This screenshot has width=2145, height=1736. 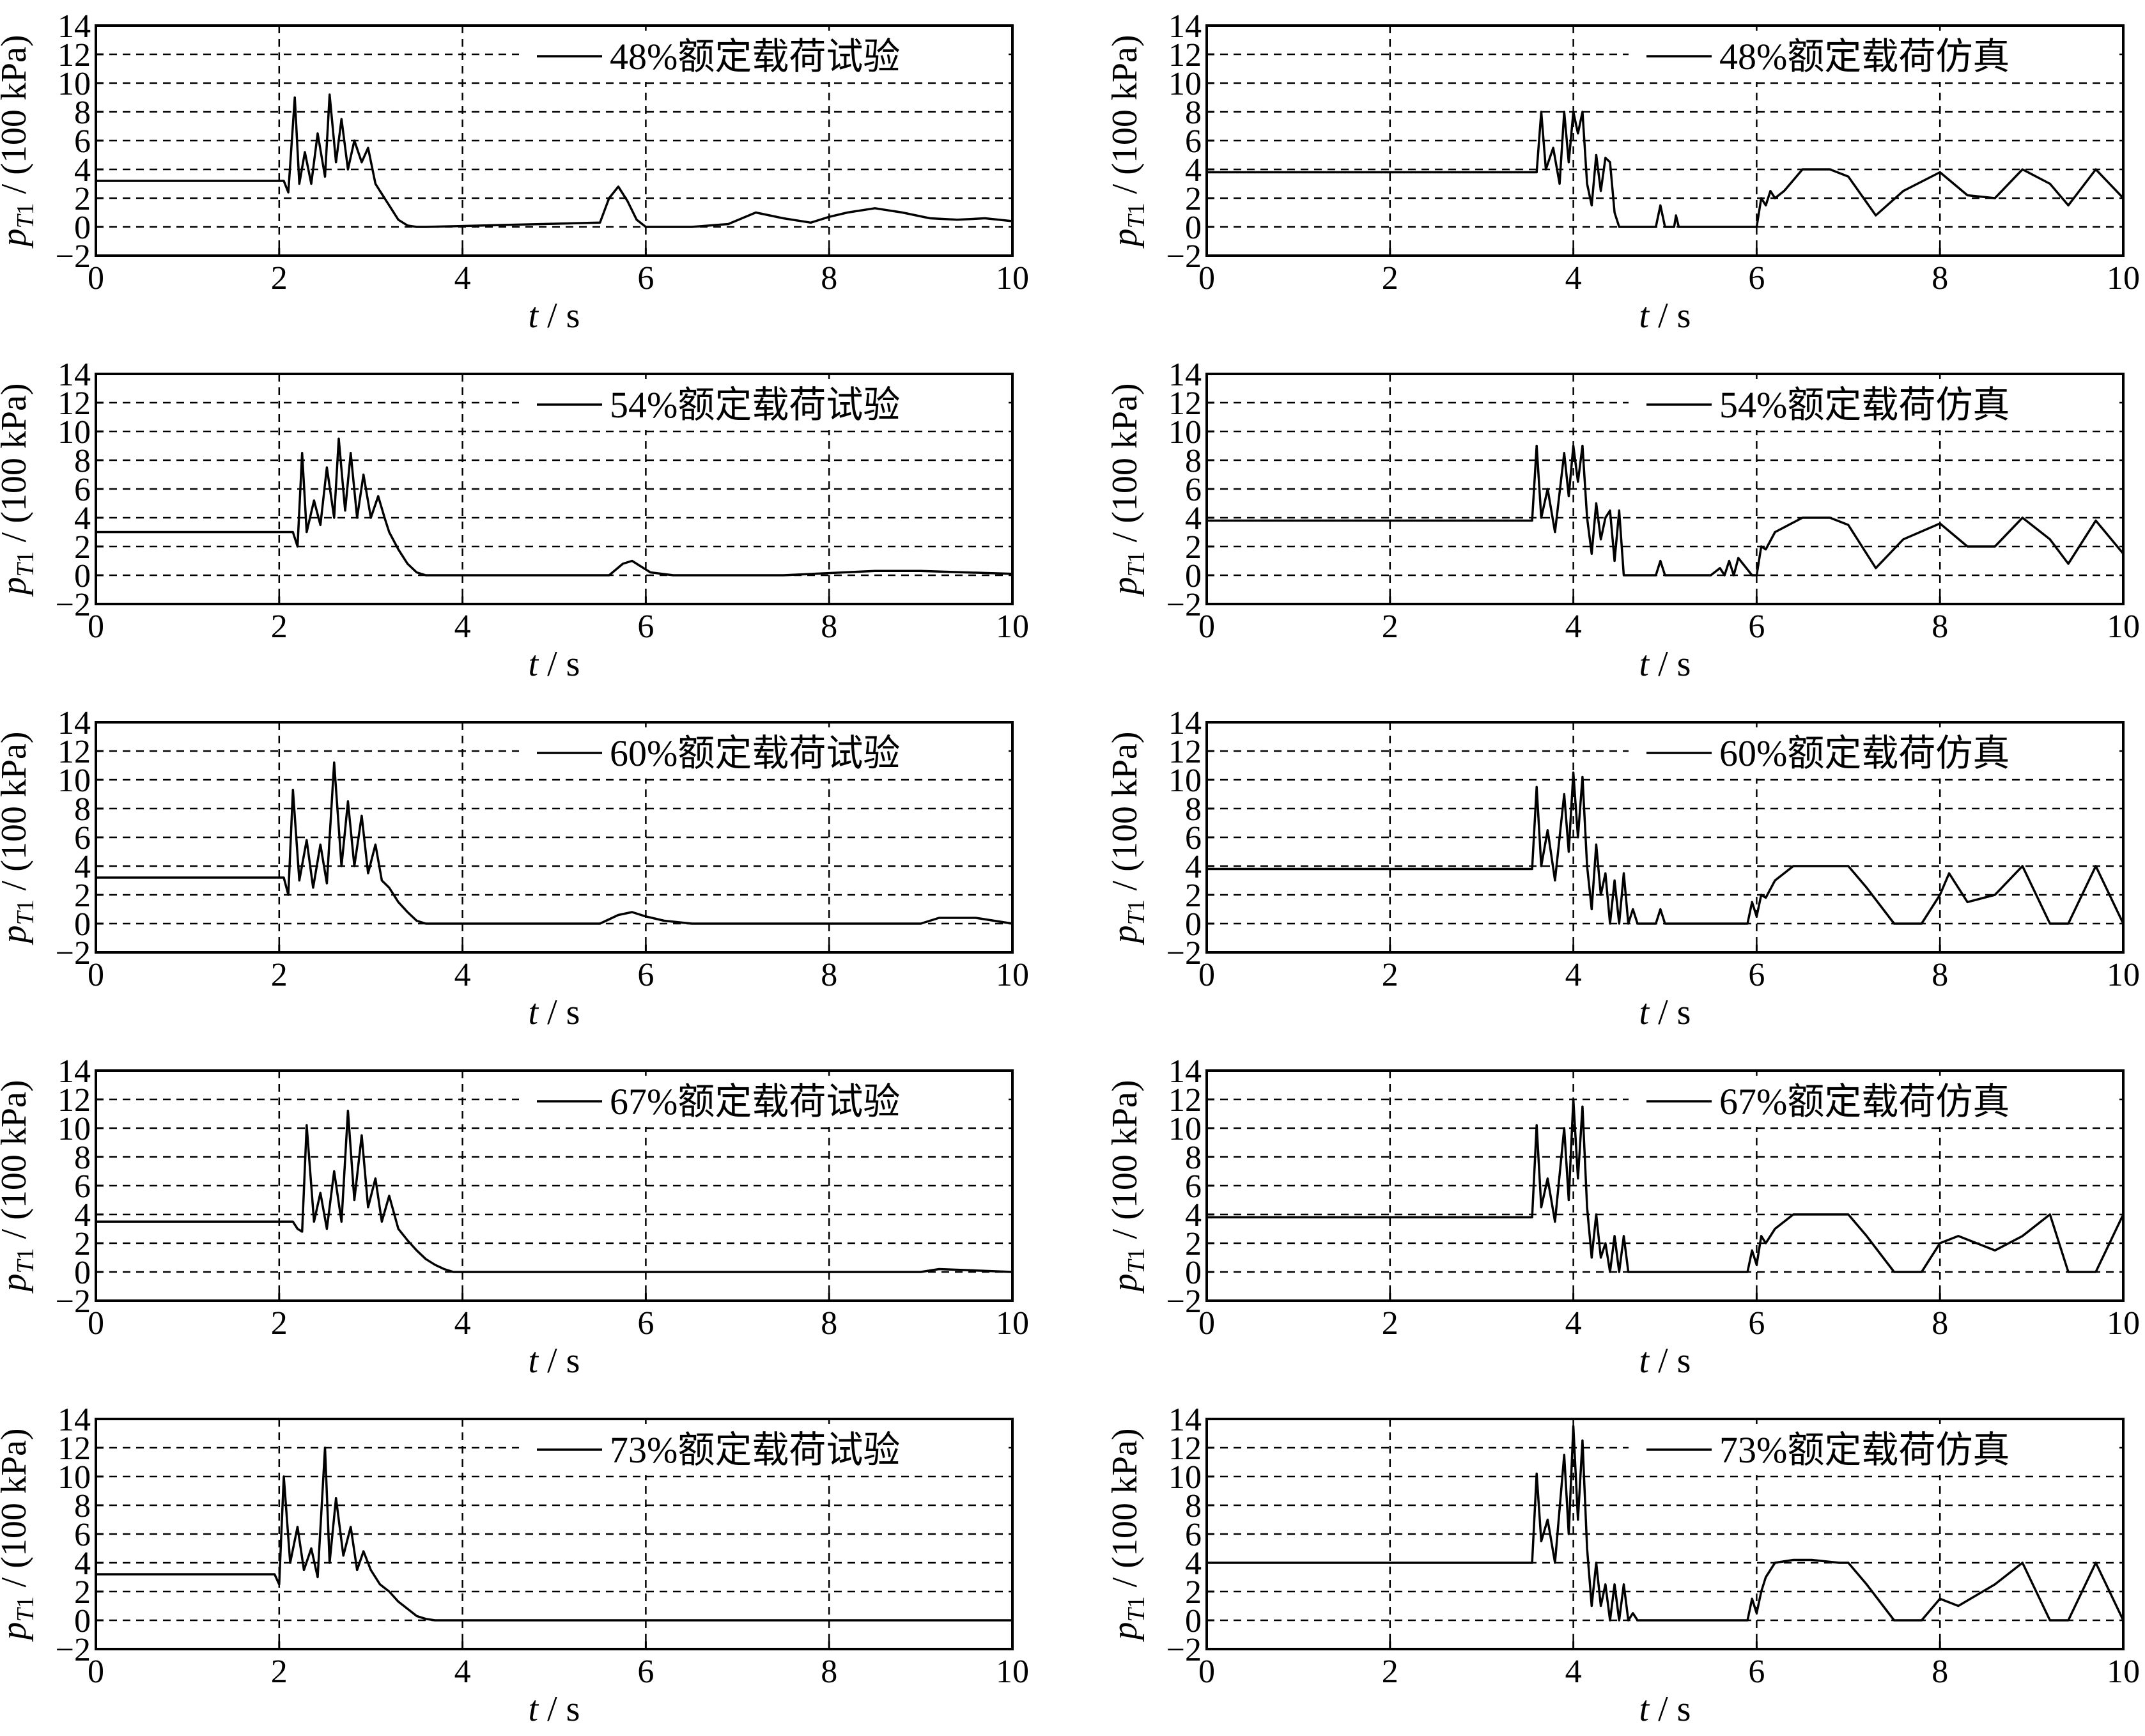 I want to click on legend-label: 54%额定载荷仿真, so click(x=1864, y=405).